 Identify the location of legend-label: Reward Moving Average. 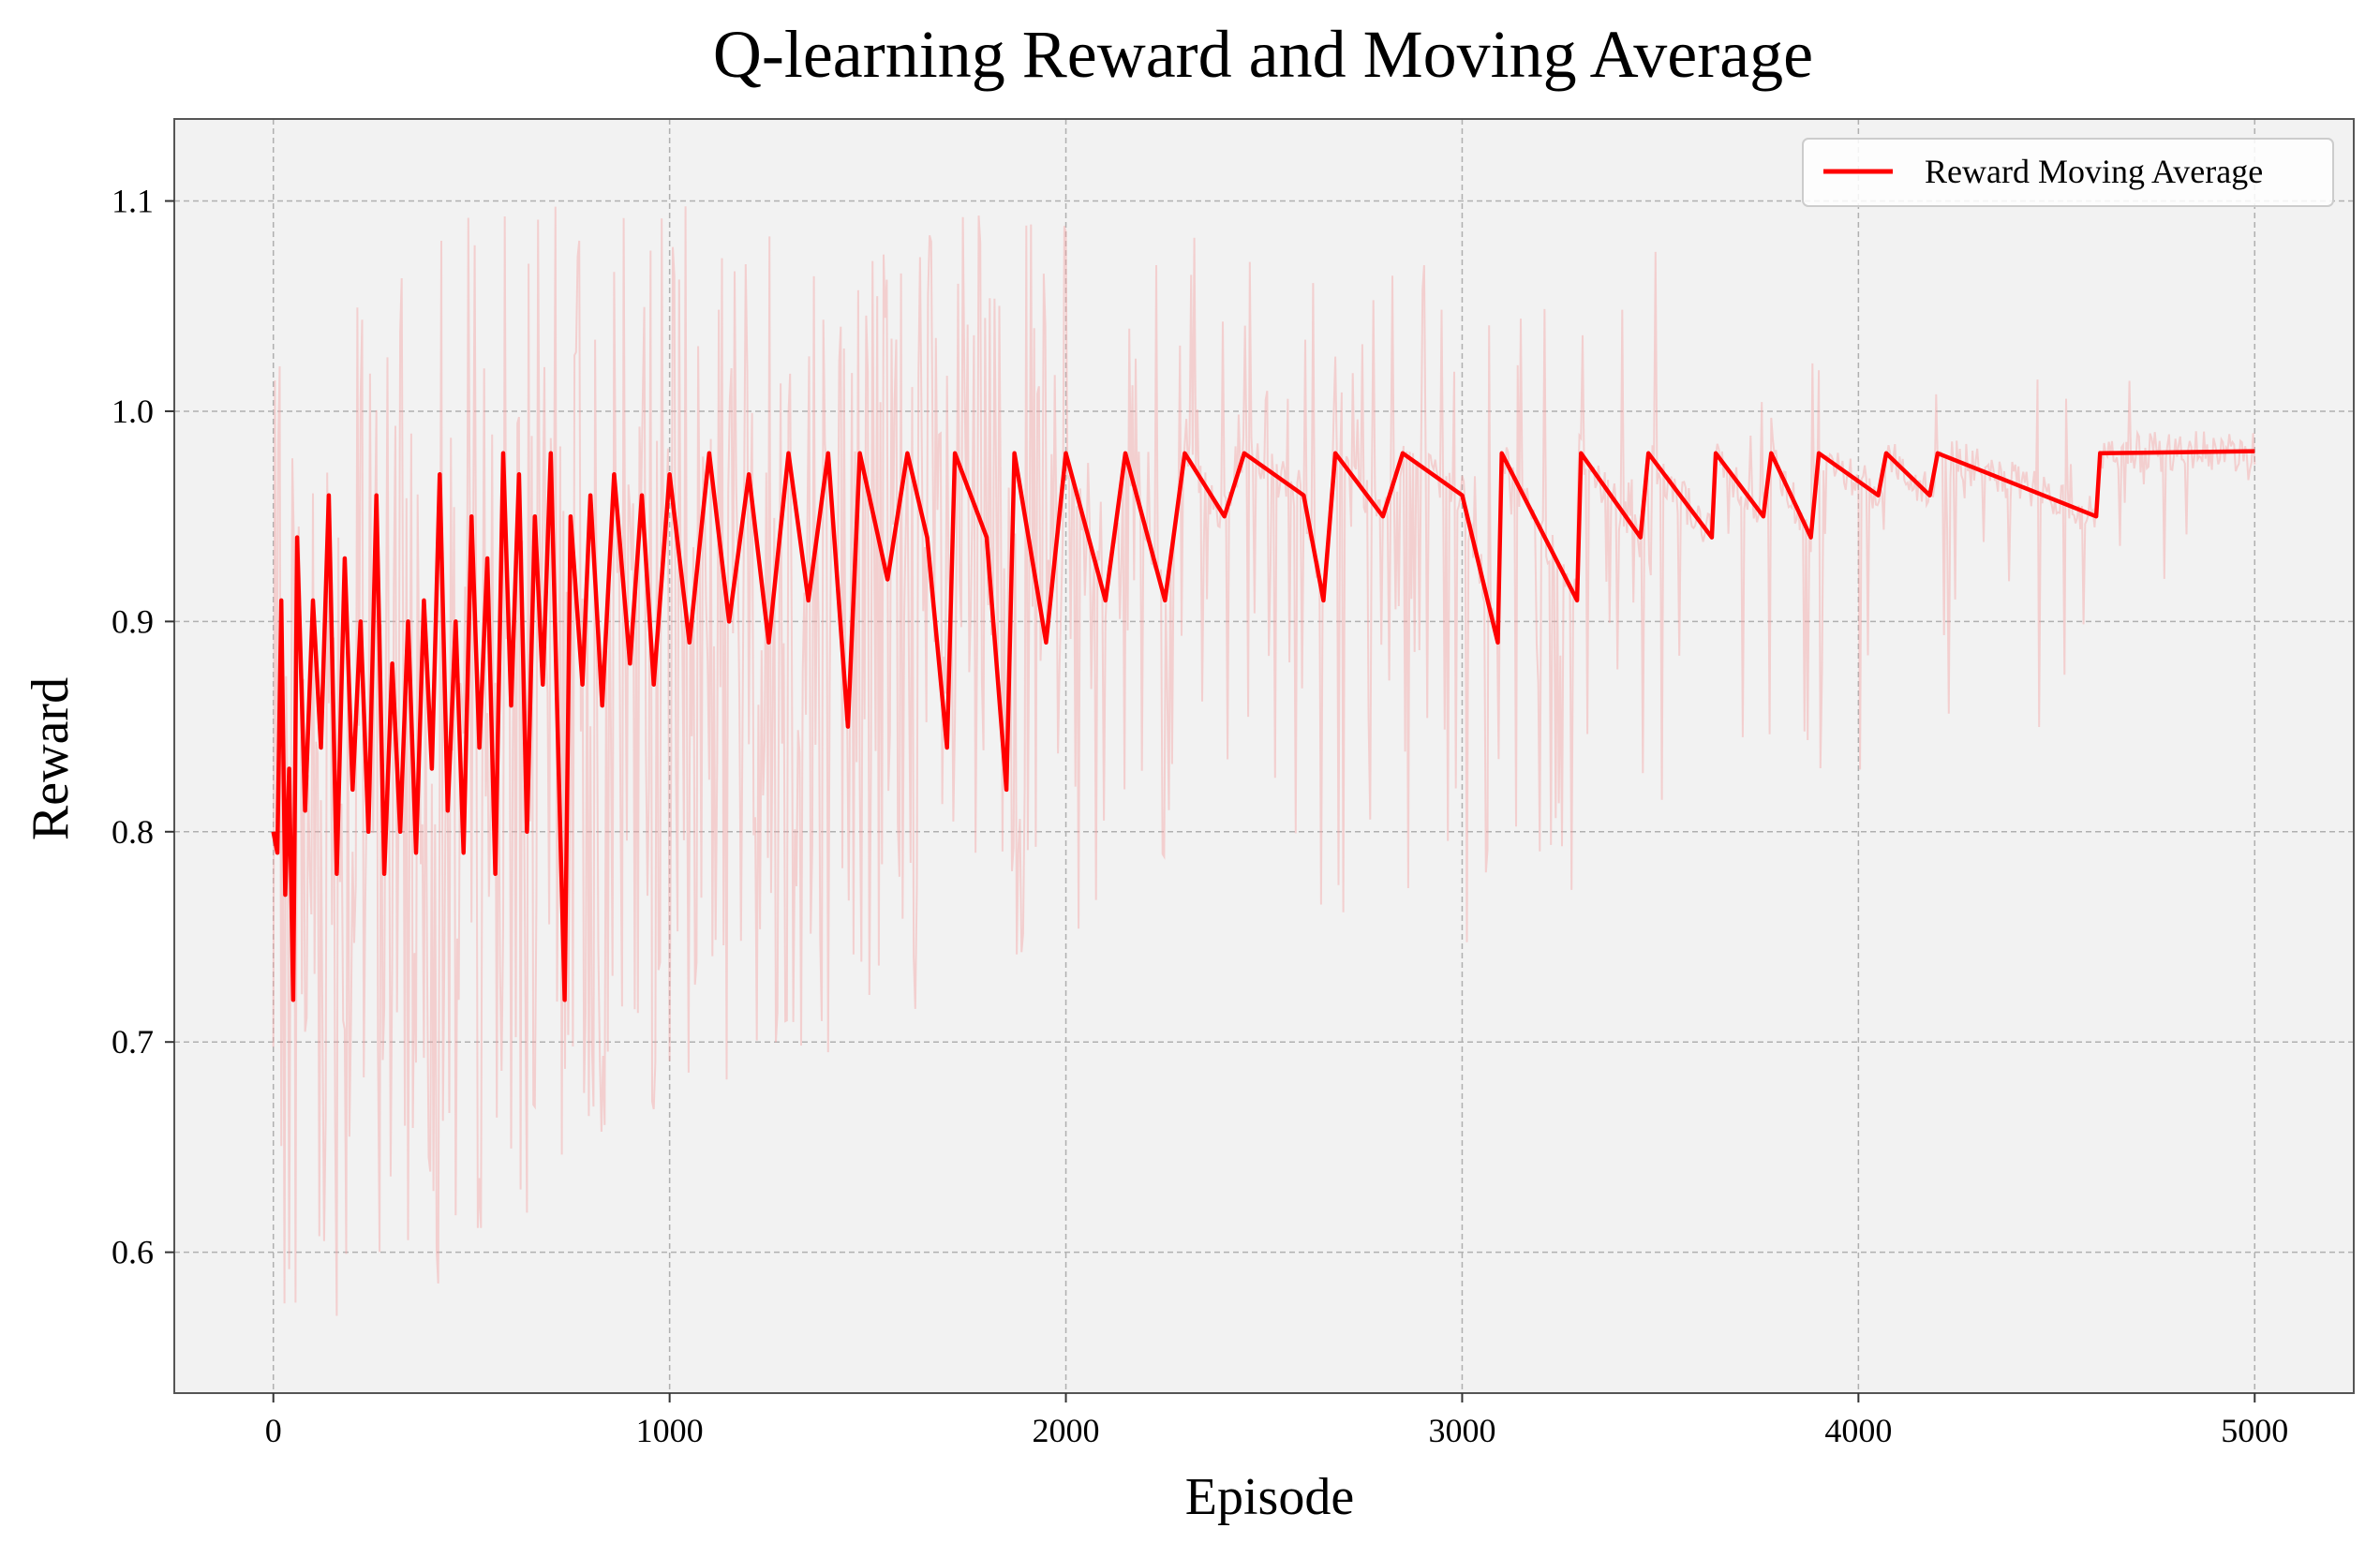
(2094, 172).